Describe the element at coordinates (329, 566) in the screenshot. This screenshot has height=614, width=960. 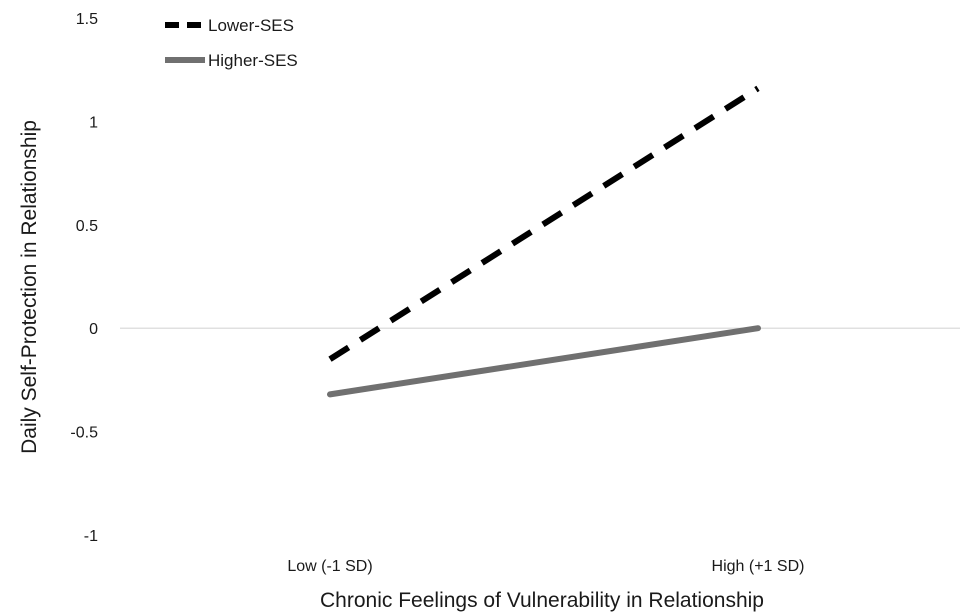
I see `x-tick-label: Low (-1 SD)` at that location.